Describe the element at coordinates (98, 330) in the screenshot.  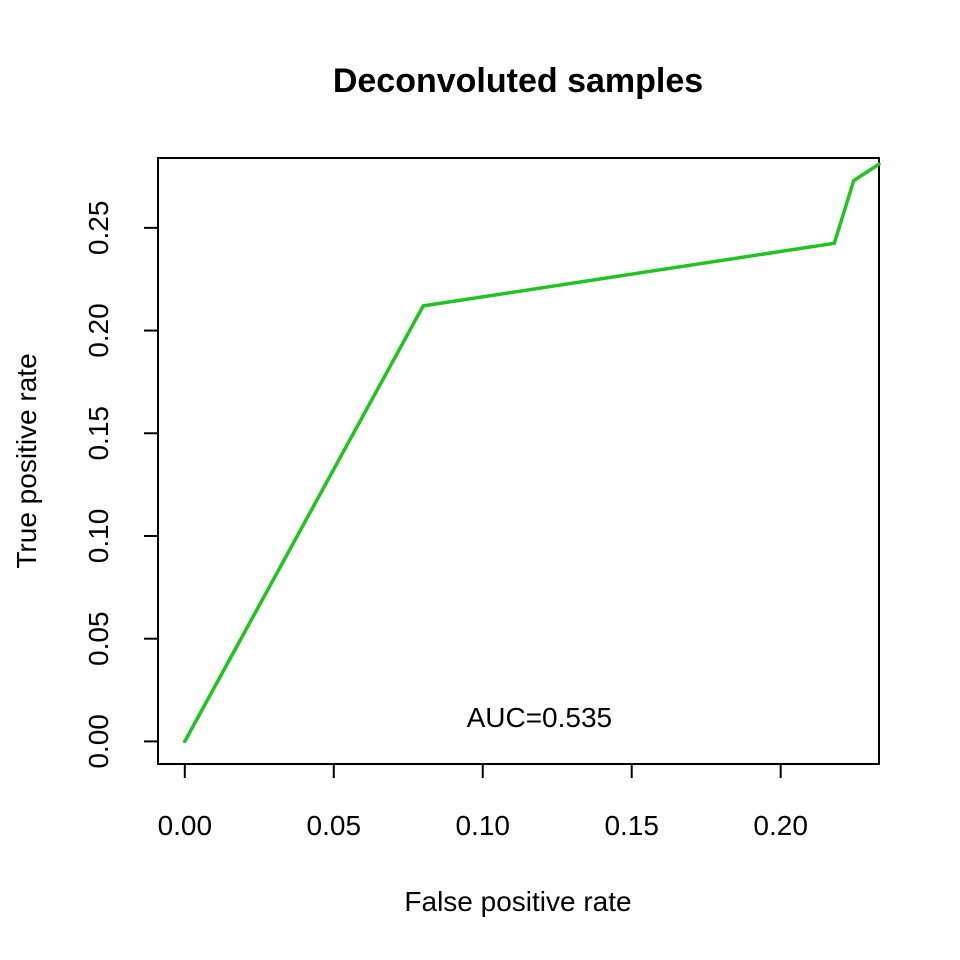
I see `y-tick-label: 0.20` at that location.